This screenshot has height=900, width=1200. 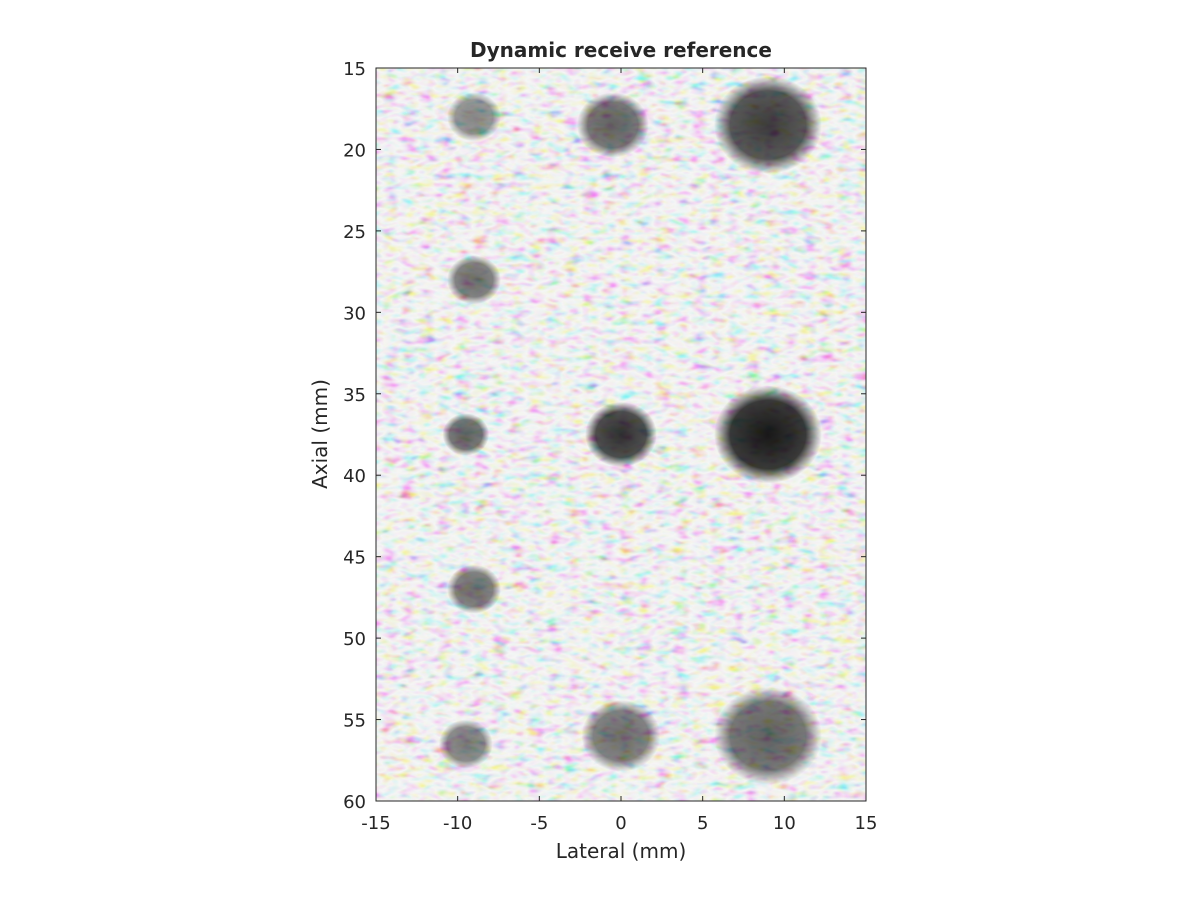 What do you see at coordinates (457, 823) in the screenshot?
I see `x-tick-label: -10` at bounding box center [457, 823].